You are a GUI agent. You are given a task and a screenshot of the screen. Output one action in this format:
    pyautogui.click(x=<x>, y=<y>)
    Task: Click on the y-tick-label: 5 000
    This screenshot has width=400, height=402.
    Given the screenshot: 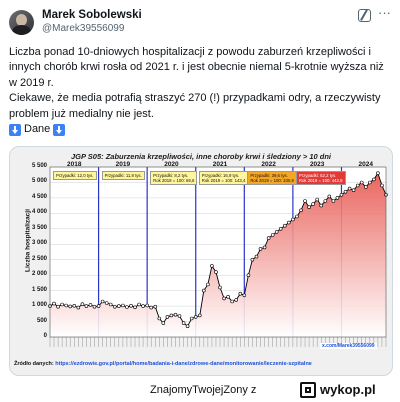 What is the action you would take?
    pyautogui.click(x=39, y=181)
    